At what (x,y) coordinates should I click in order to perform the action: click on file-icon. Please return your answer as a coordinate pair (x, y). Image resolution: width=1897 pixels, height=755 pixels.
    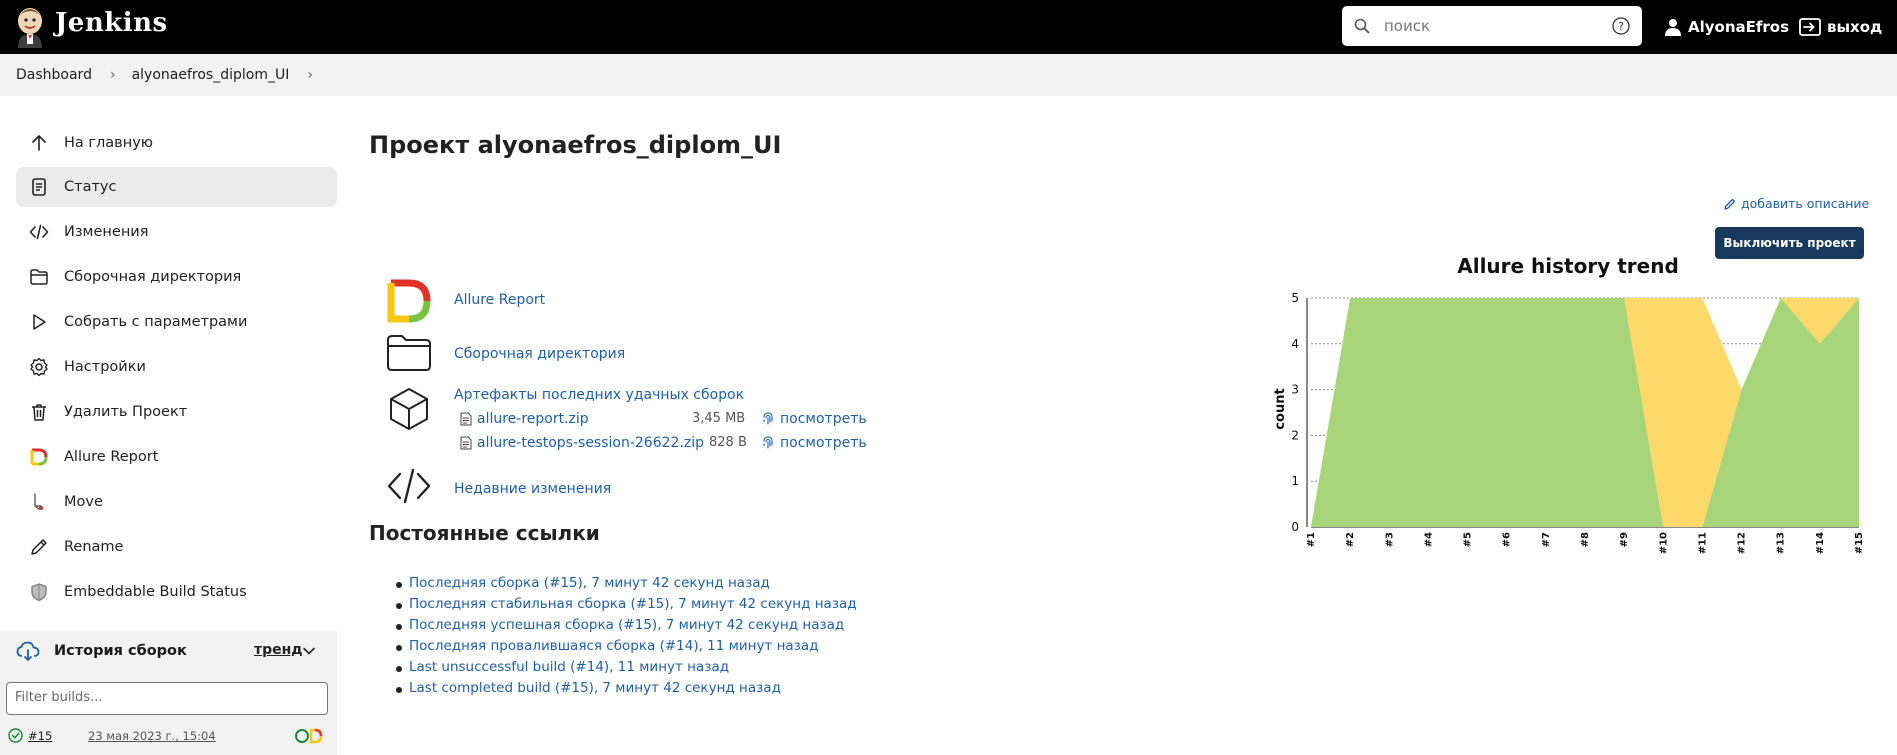
    Looking at the image, I should click on (466, 443).